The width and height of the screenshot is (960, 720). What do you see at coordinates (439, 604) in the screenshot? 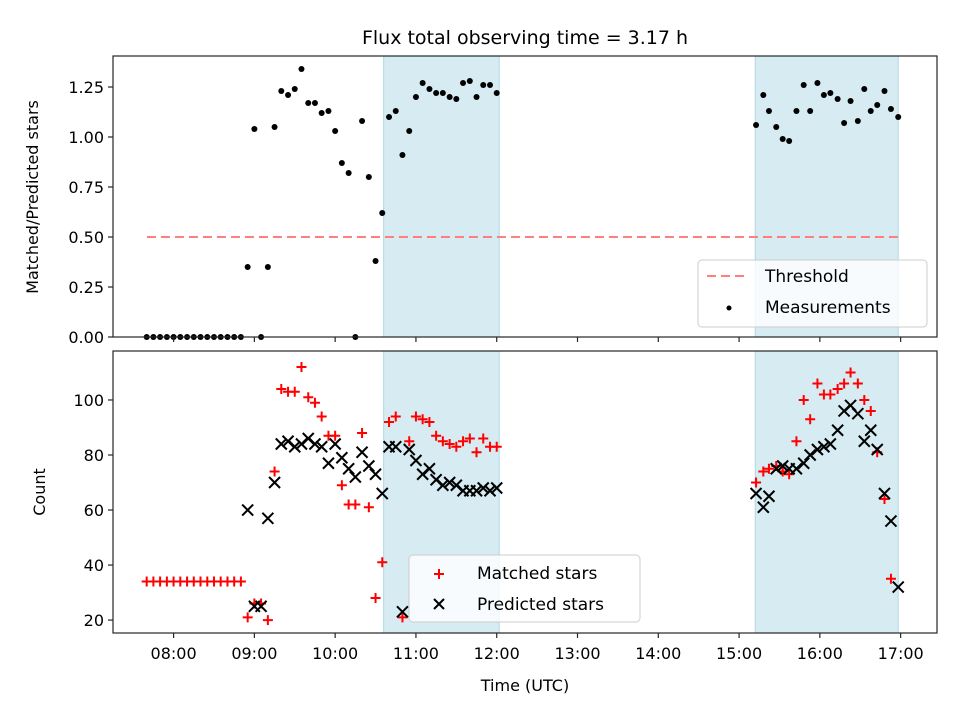
I see `legend-predicted-swatch` at bounding box center [439, 604].